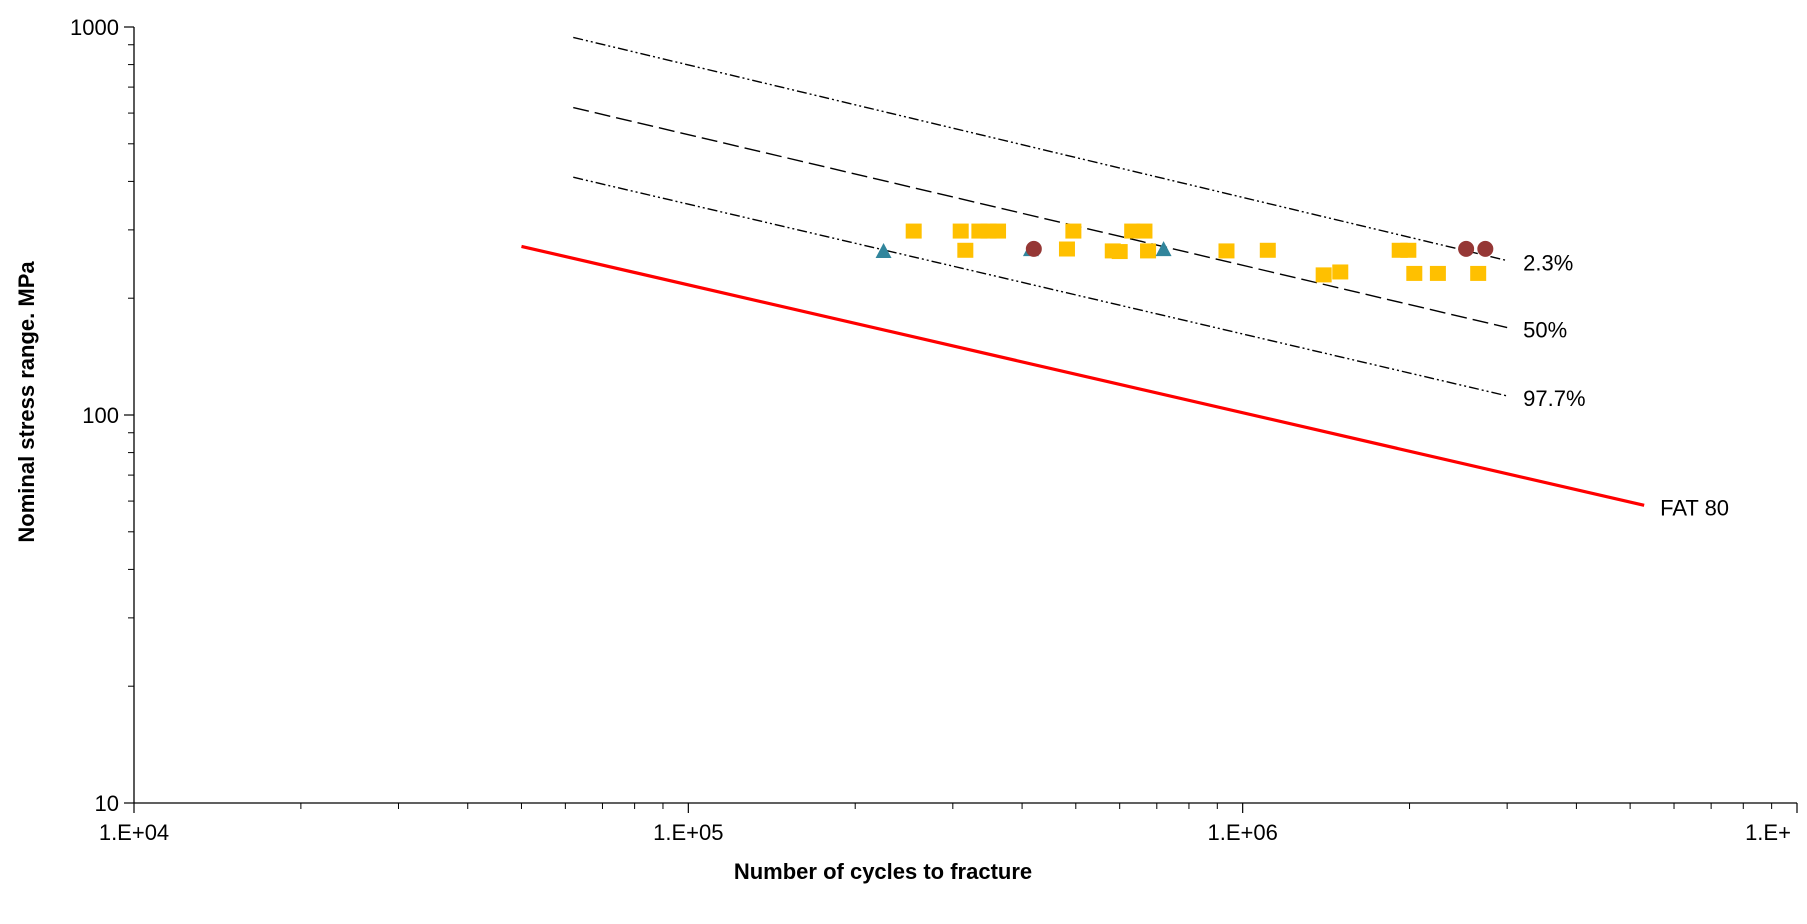 The width and height of the screenshot is (1807, 924). I want to click on x-tick-label: 1.E+04, so click(134, 832).